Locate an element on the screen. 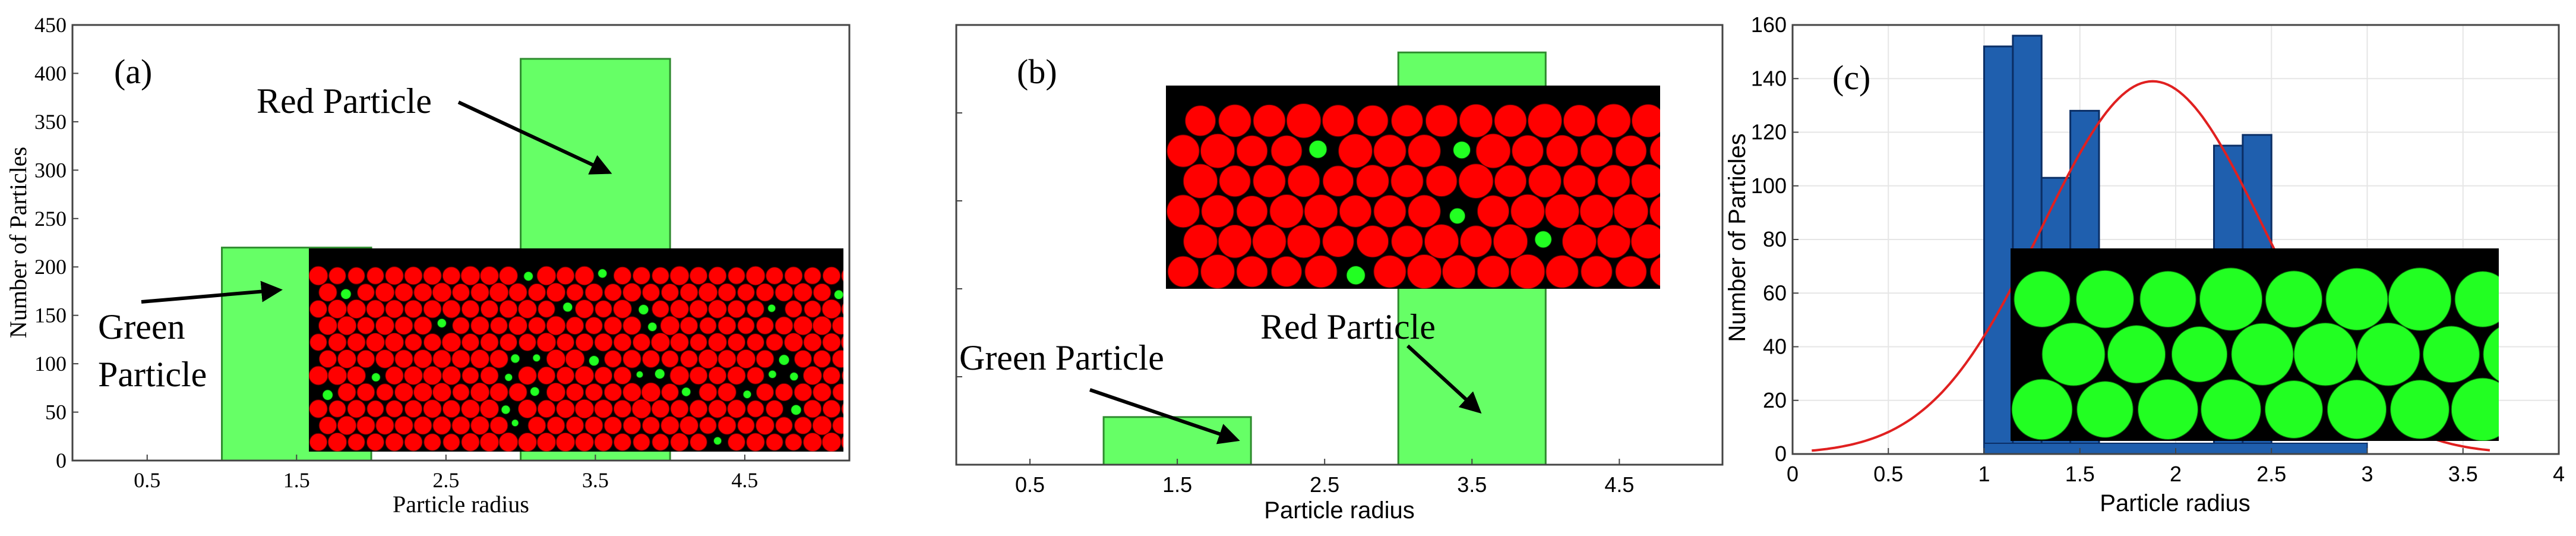  y-tick-label: 0 is located at coordinates (1781, 454).